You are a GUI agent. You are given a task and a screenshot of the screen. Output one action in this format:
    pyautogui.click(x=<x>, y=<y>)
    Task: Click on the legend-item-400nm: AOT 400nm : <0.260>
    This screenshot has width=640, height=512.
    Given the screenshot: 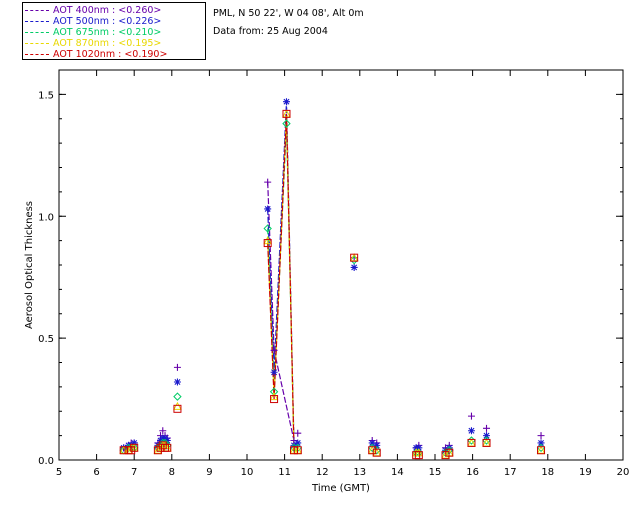 What is the action you would take?
    pyautogui.click(x=93, y=10)
    